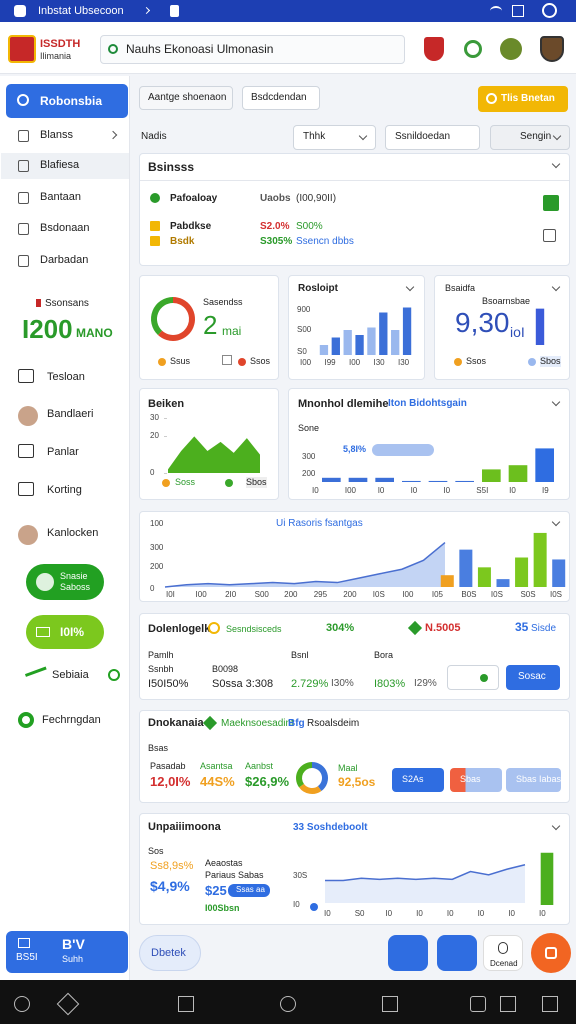 The height and width of the screenshot is (1024, 576). What do you see at coordinates (533, 677) in the screenshot?
I see `action-button` at bounding box center [533, 677].